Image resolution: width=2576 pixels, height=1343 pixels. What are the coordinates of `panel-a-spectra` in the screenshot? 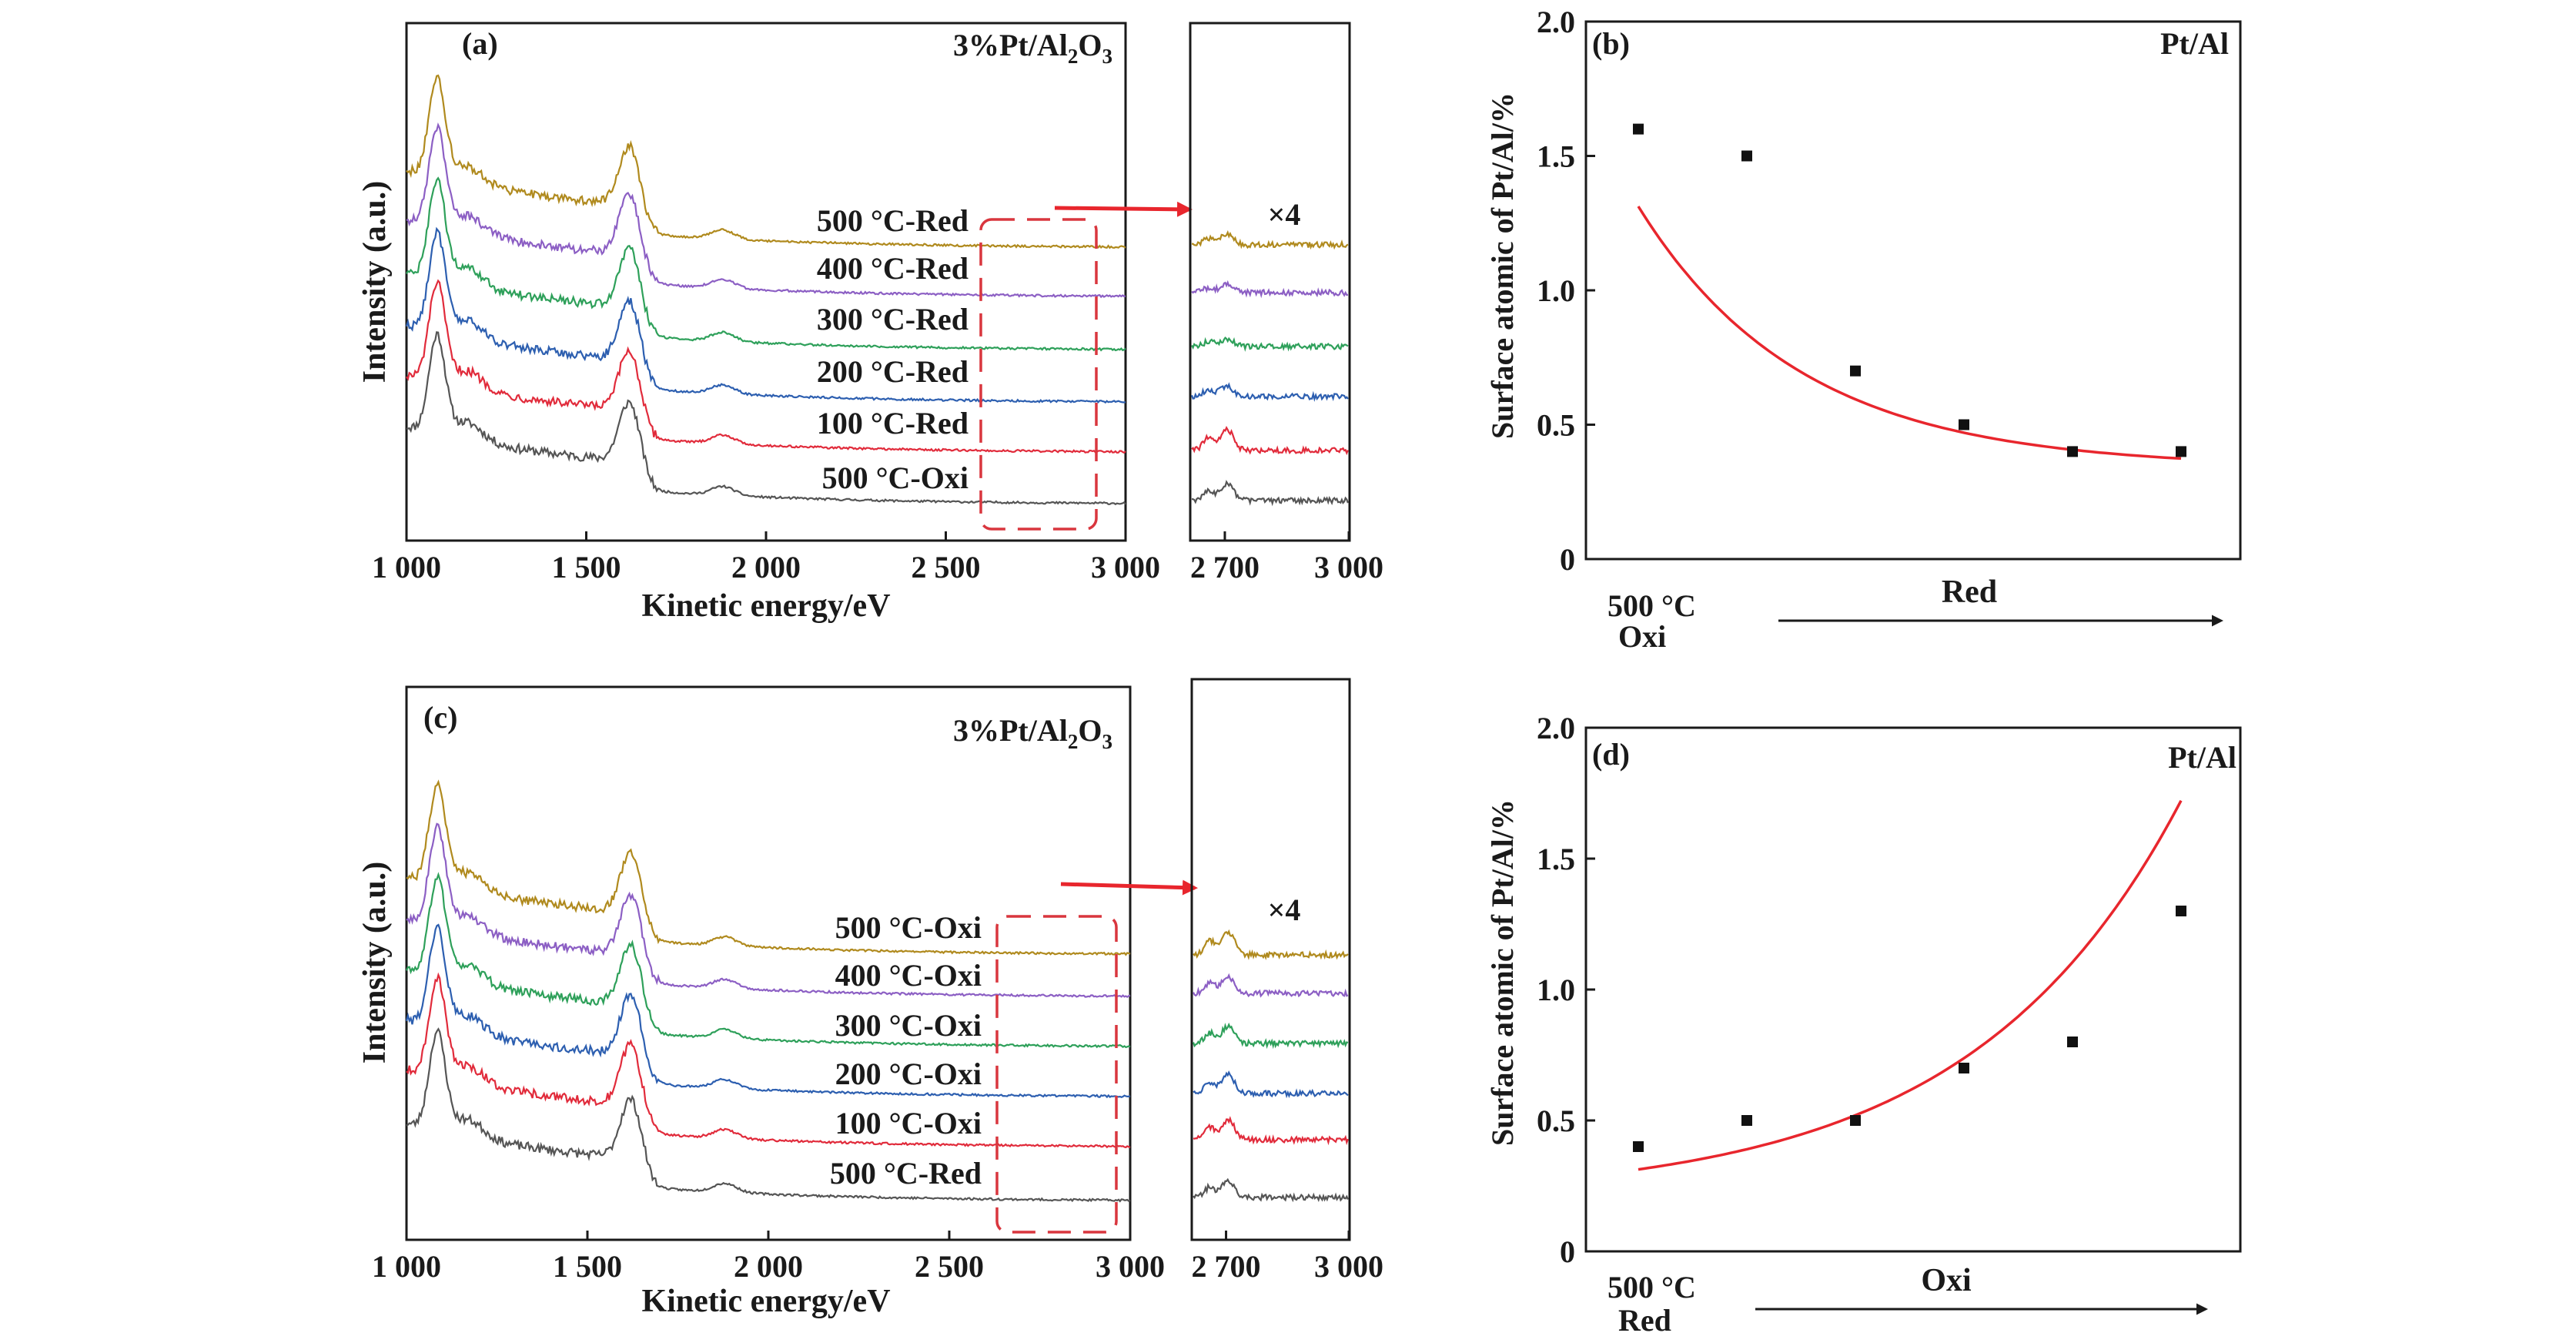 It's located at (765, 290).